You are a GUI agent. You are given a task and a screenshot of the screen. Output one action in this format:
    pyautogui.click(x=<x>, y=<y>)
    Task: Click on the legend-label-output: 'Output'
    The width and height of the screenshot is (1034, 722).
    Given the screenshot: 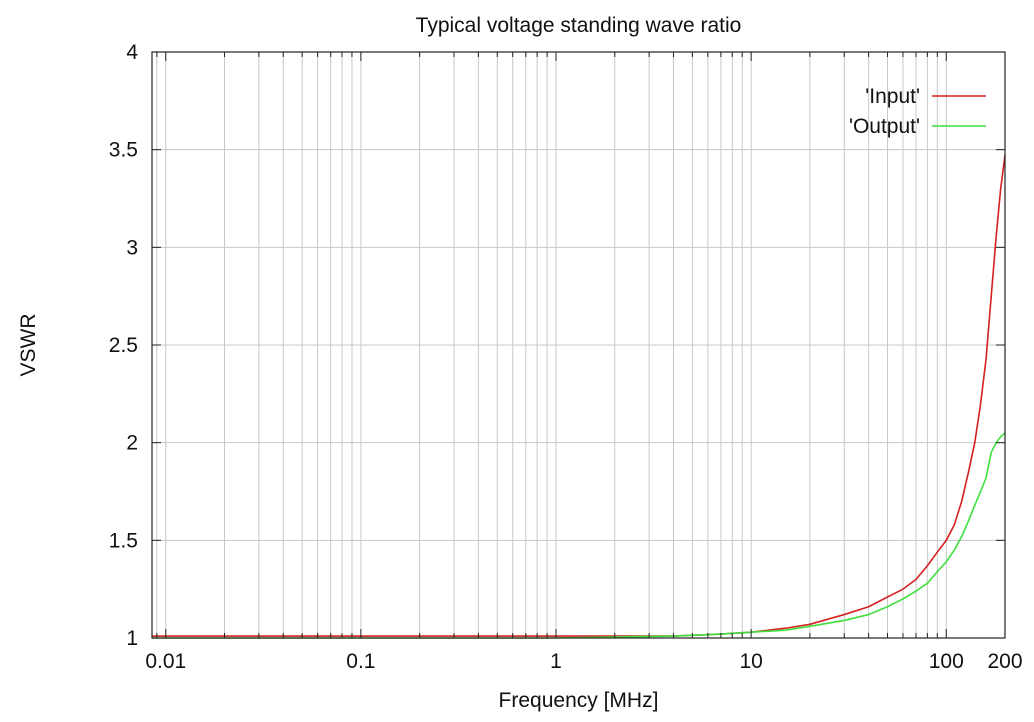 What is the action you would take?
    pyautogui.click(x=884, y=126)
    